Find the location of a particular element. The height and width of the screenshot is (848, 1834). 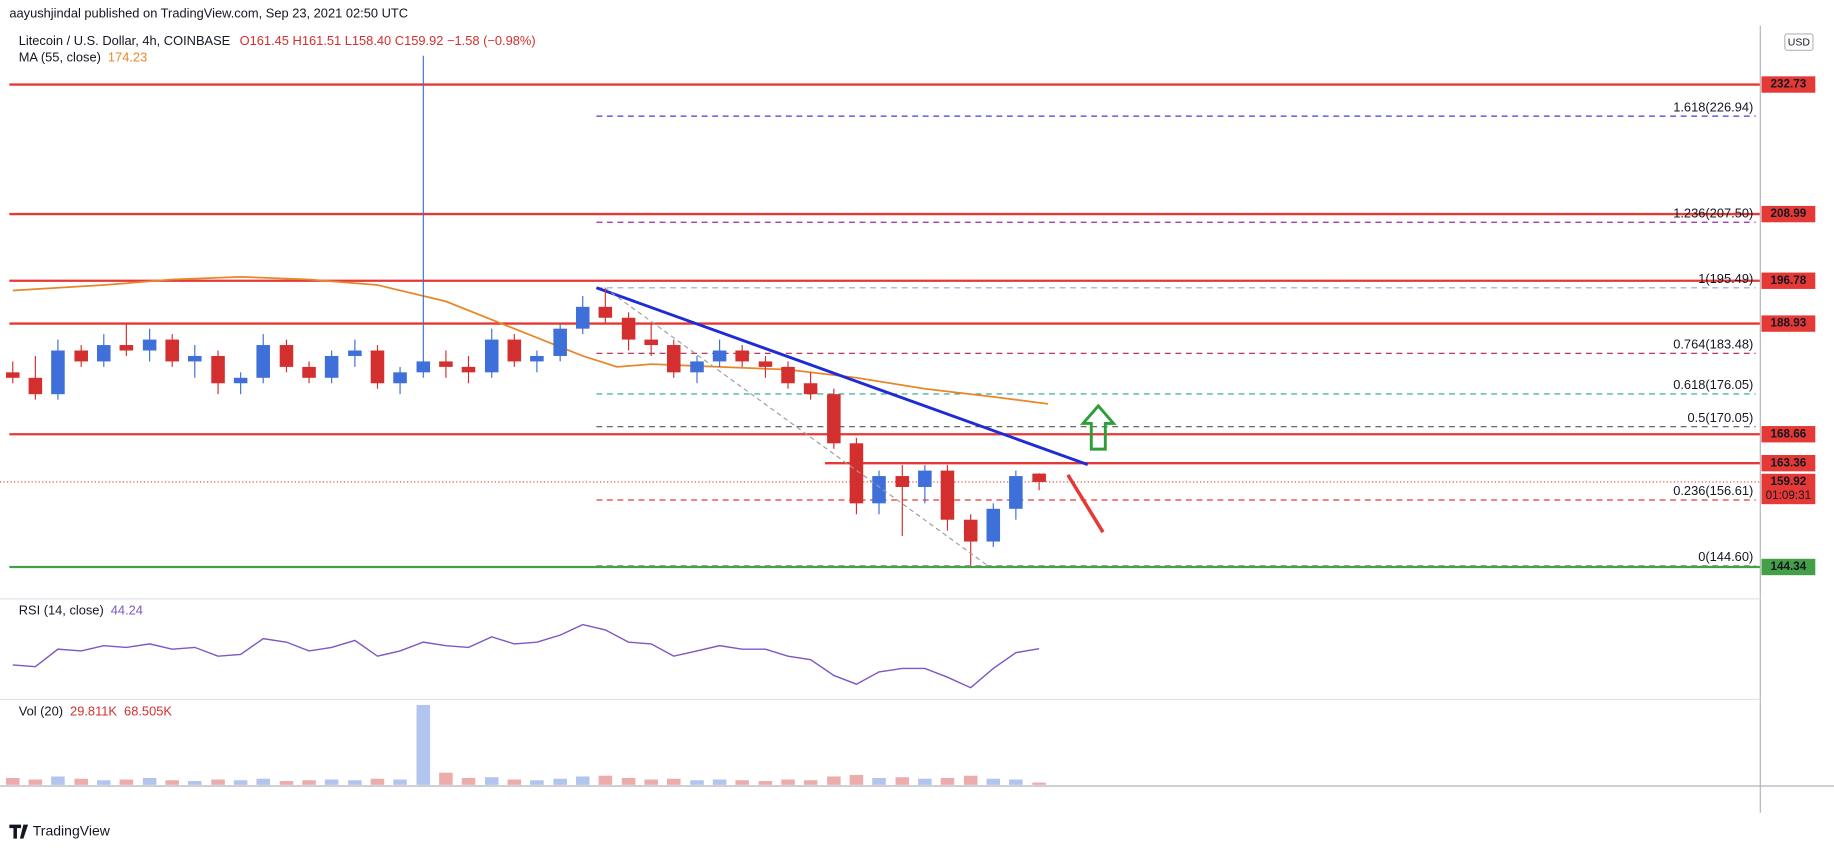

fib-label: 1.236(207.50) is located at coordinates (1713, 212).